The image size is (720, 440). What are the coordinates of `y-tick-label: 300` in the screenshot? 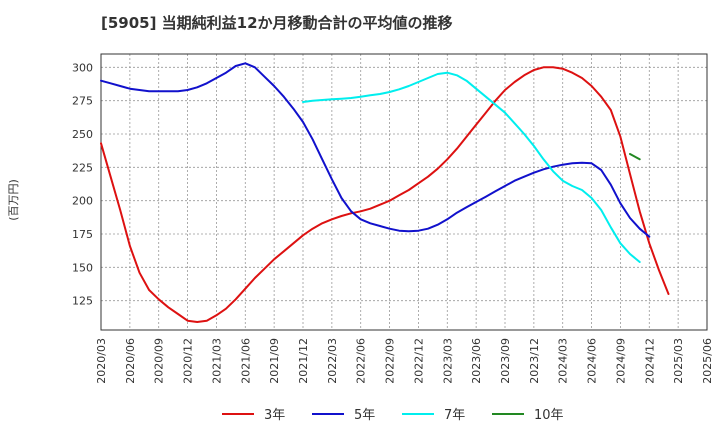 It's located at (82, 67).